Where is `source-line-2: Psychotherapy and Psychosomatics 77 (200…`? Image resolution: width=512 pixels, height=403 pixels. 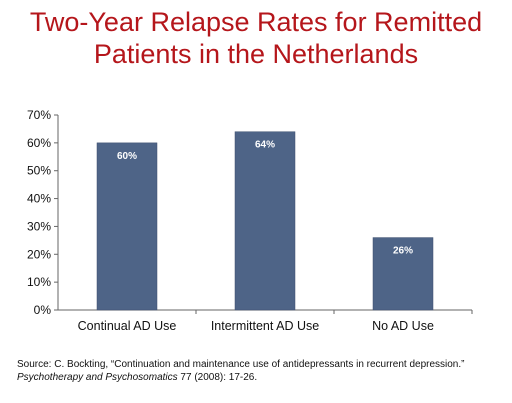 source-line-2: Psychotherapy and Psychosomatics 77 (200… is located at coordinates (262, 377).